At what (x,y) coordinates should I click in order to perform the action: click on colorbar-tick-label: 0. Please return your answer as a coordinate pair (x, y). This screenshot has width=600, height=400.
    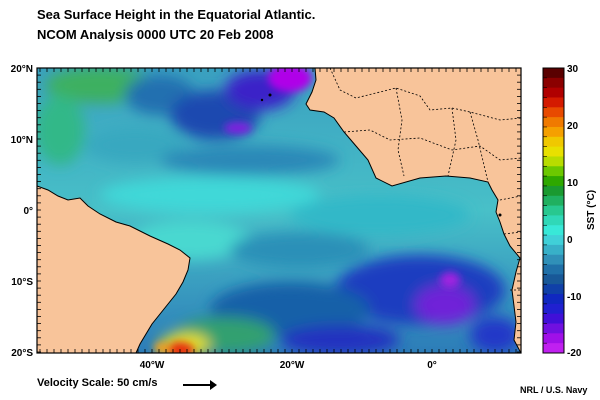
    Looking at the image, I should click on (570, 240).